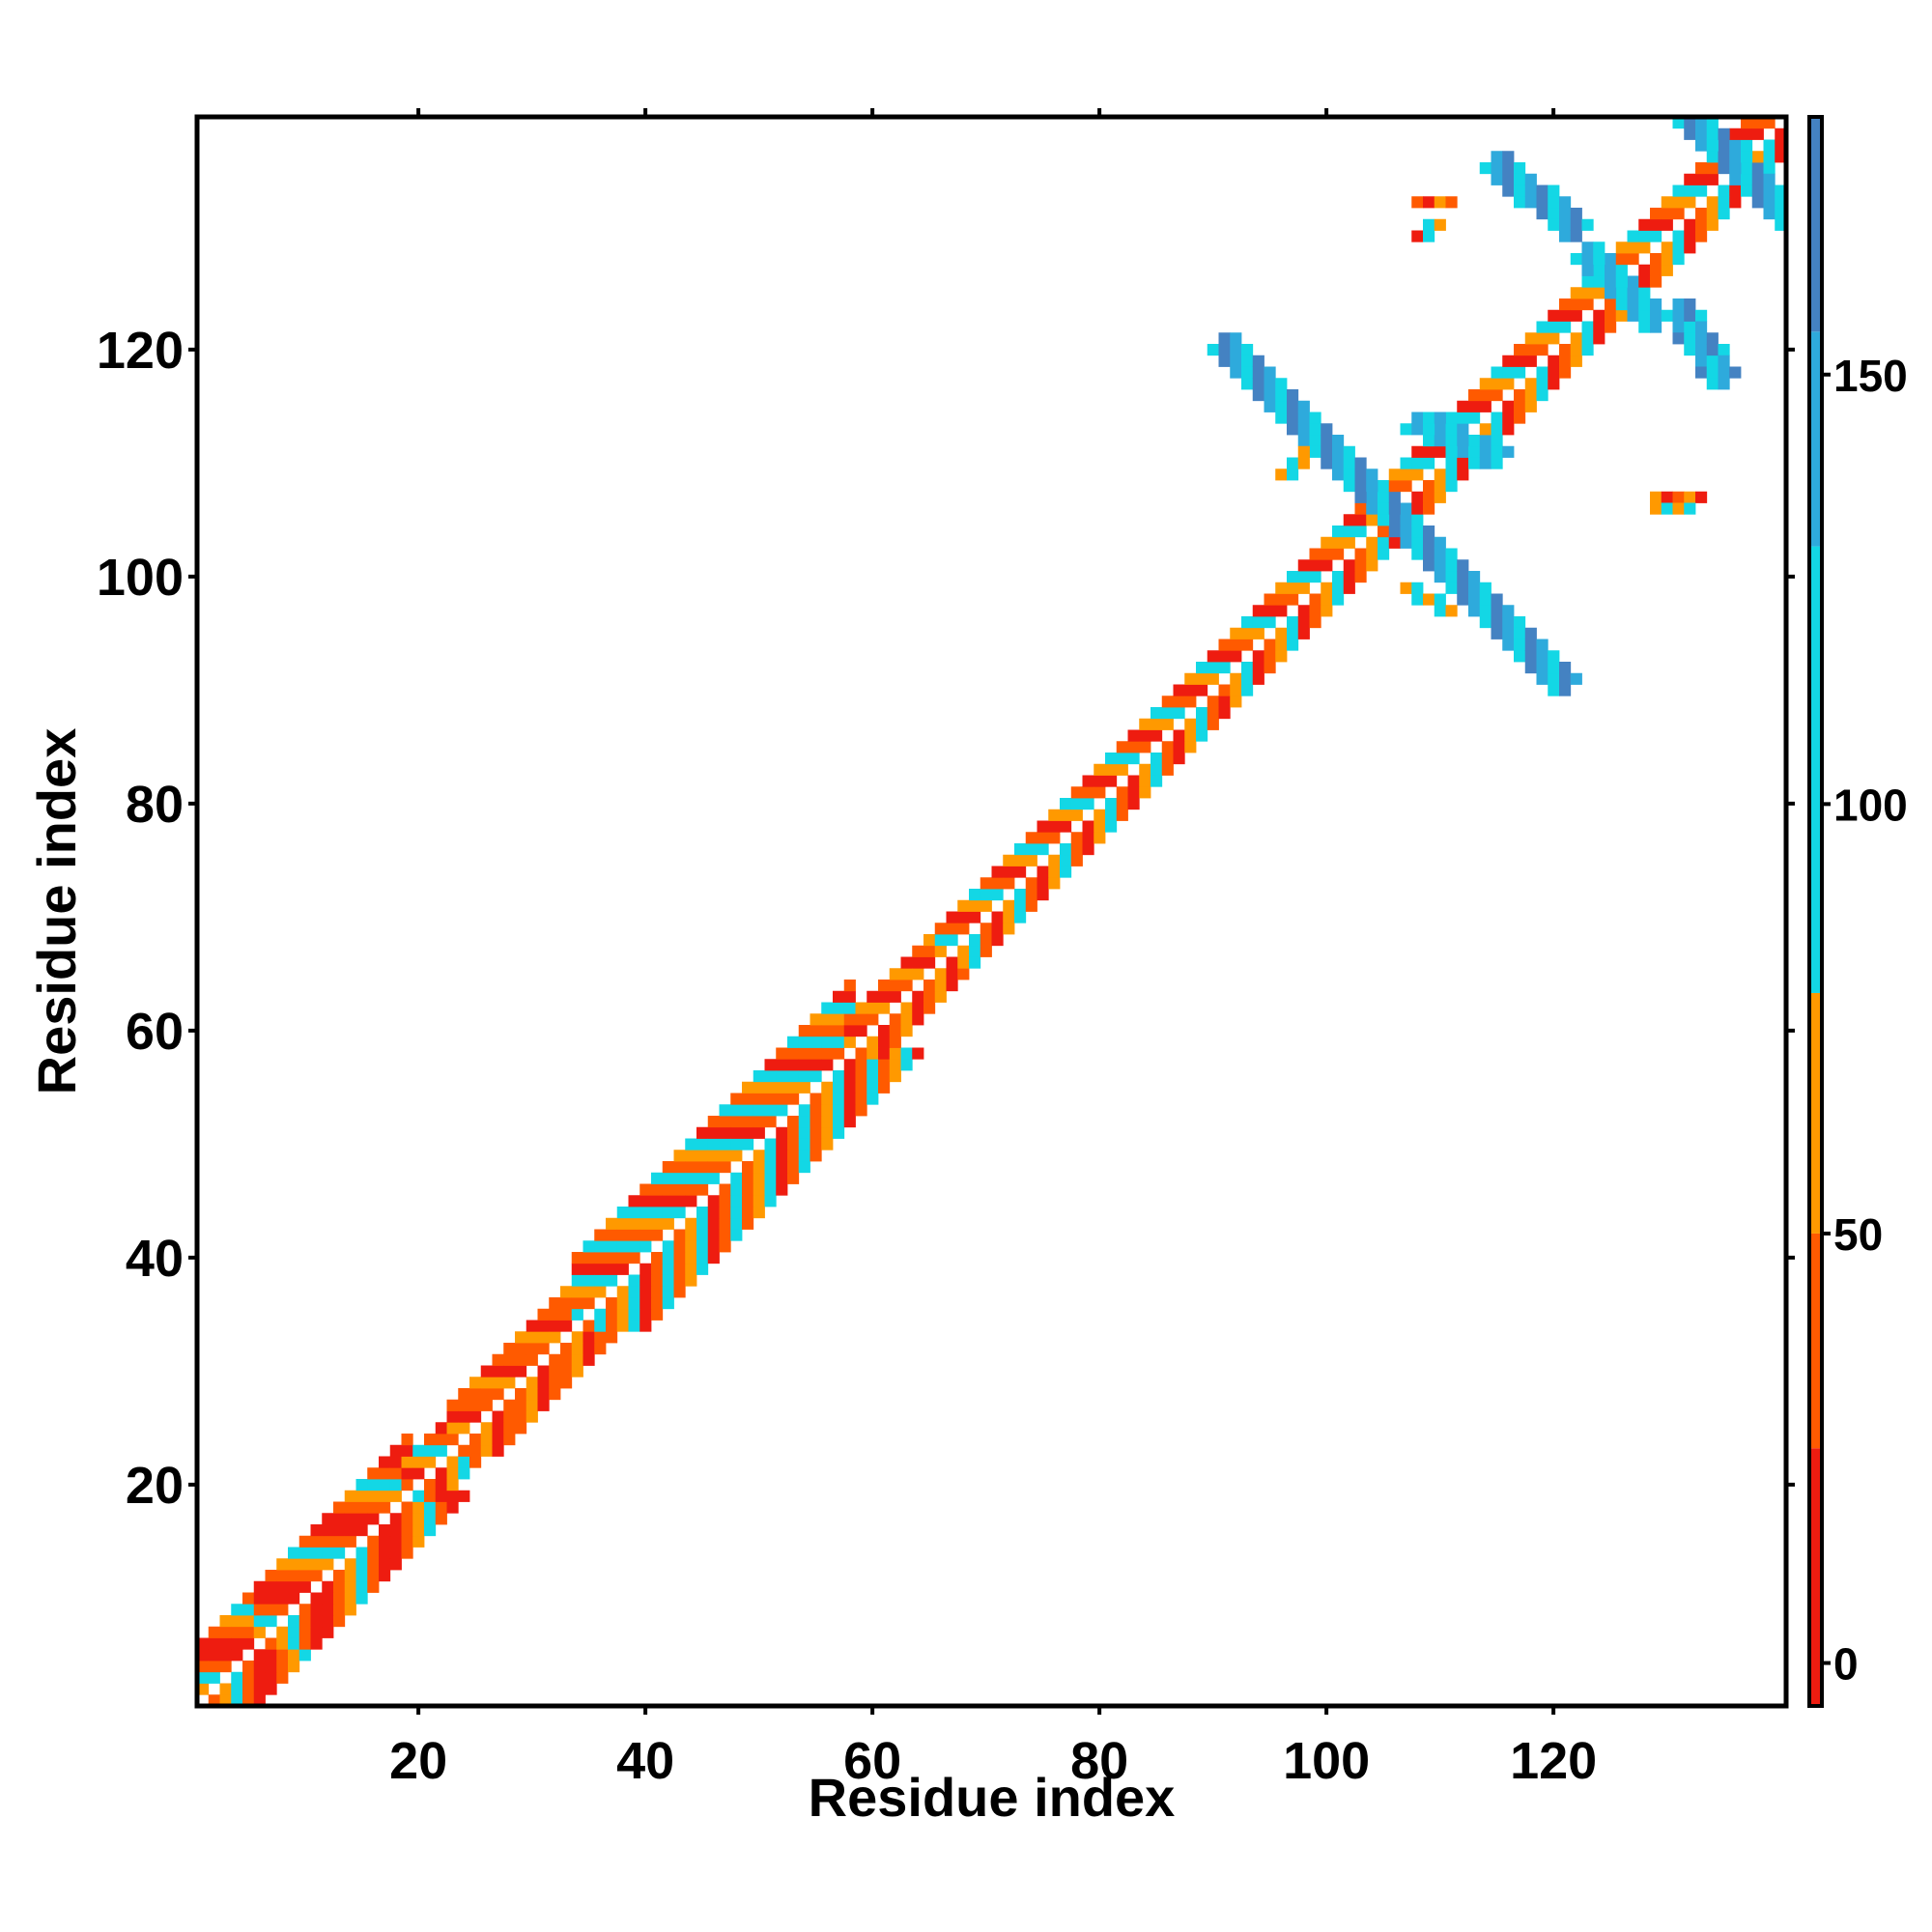  I want to click on colorbar-band, so click(1815, 1113).